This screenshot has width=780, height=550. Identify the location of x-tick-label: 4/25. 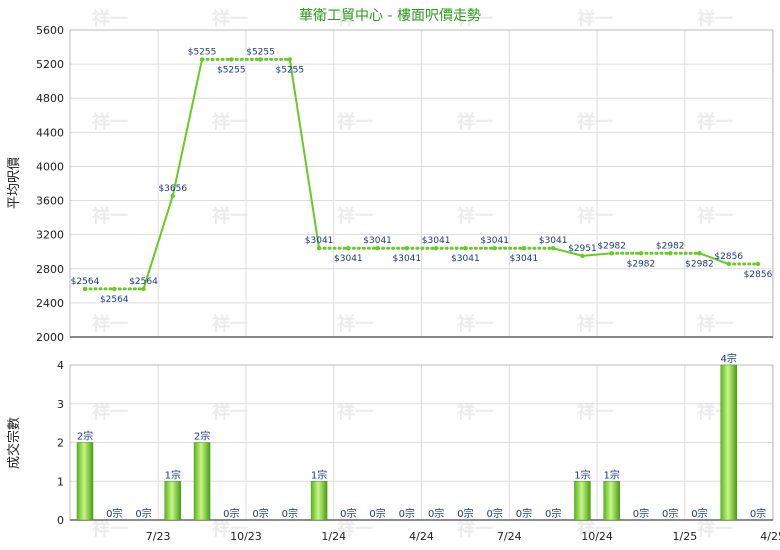
(770, 536).